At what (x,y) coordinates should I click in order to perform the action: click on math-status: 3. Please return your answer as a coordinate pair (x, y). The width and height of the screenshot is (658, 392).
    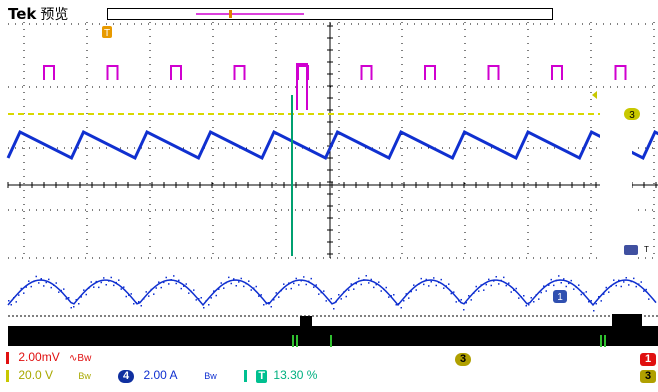
    Looking at the image, I should click on (463, 358).